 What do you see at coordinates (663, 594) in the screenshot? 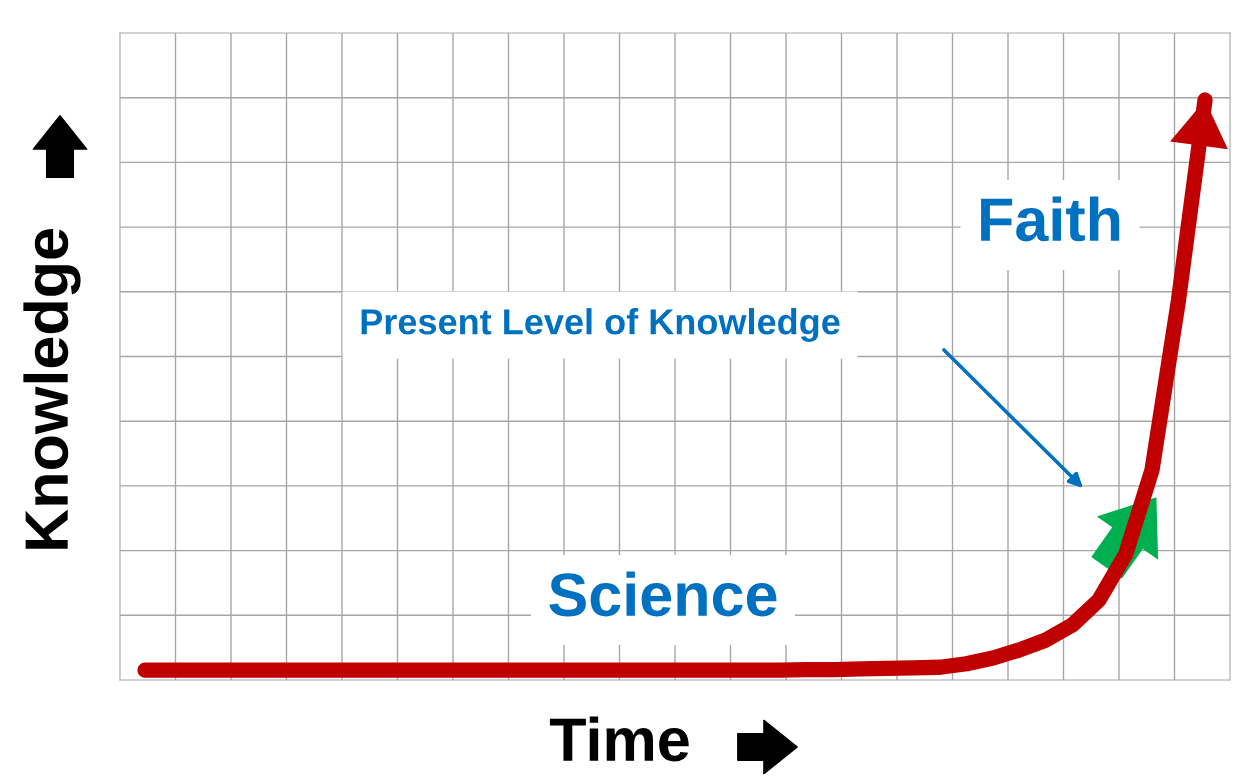
I see `annotation: Science` at bounding box center [663, 594].